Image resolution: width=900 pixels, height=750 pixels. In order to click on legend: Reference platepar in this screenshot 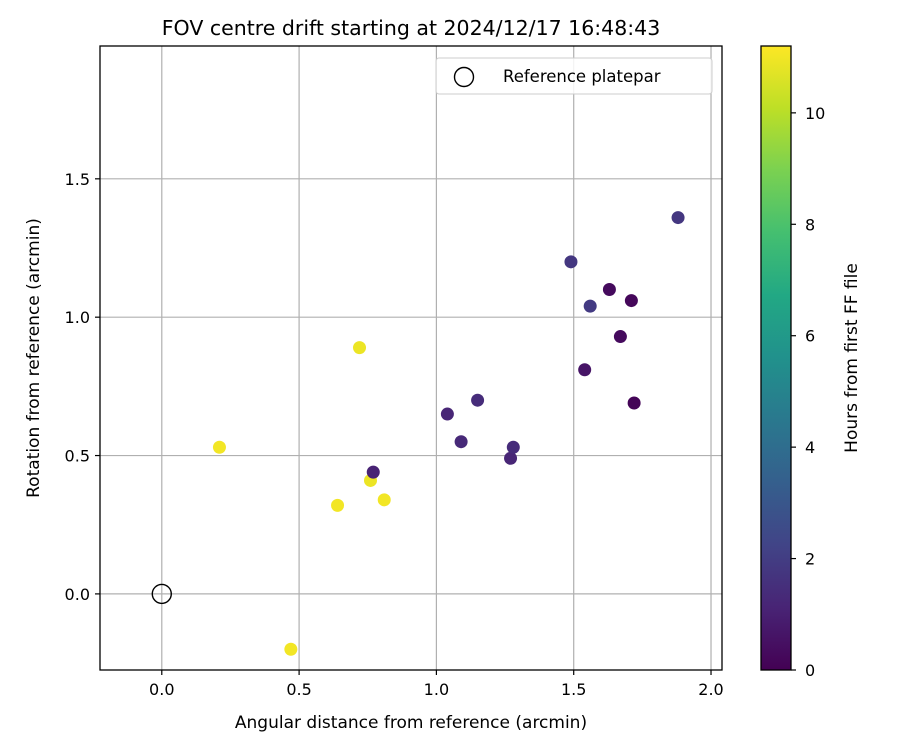, I will do `click(574, 76)`.